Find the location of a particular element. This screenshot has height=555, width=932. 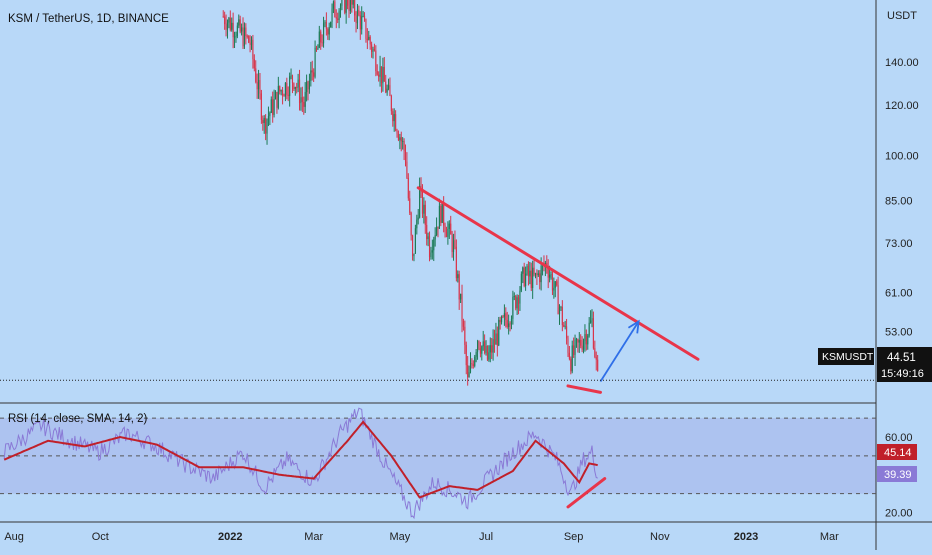

rsi-levels is located at coordinates (438, 456).